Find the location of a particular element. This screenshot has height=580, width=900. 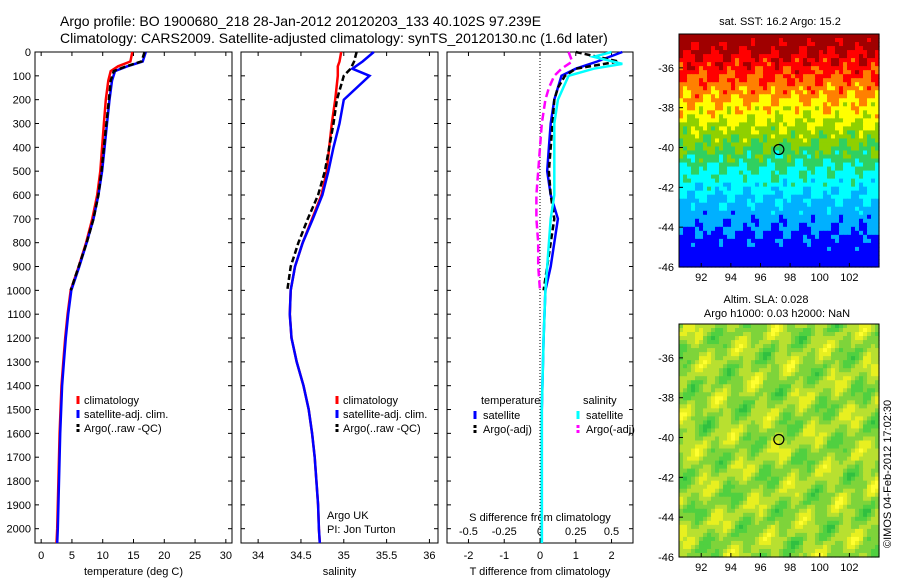

y-tick-label: 0 is located at coordinates (28, 53).